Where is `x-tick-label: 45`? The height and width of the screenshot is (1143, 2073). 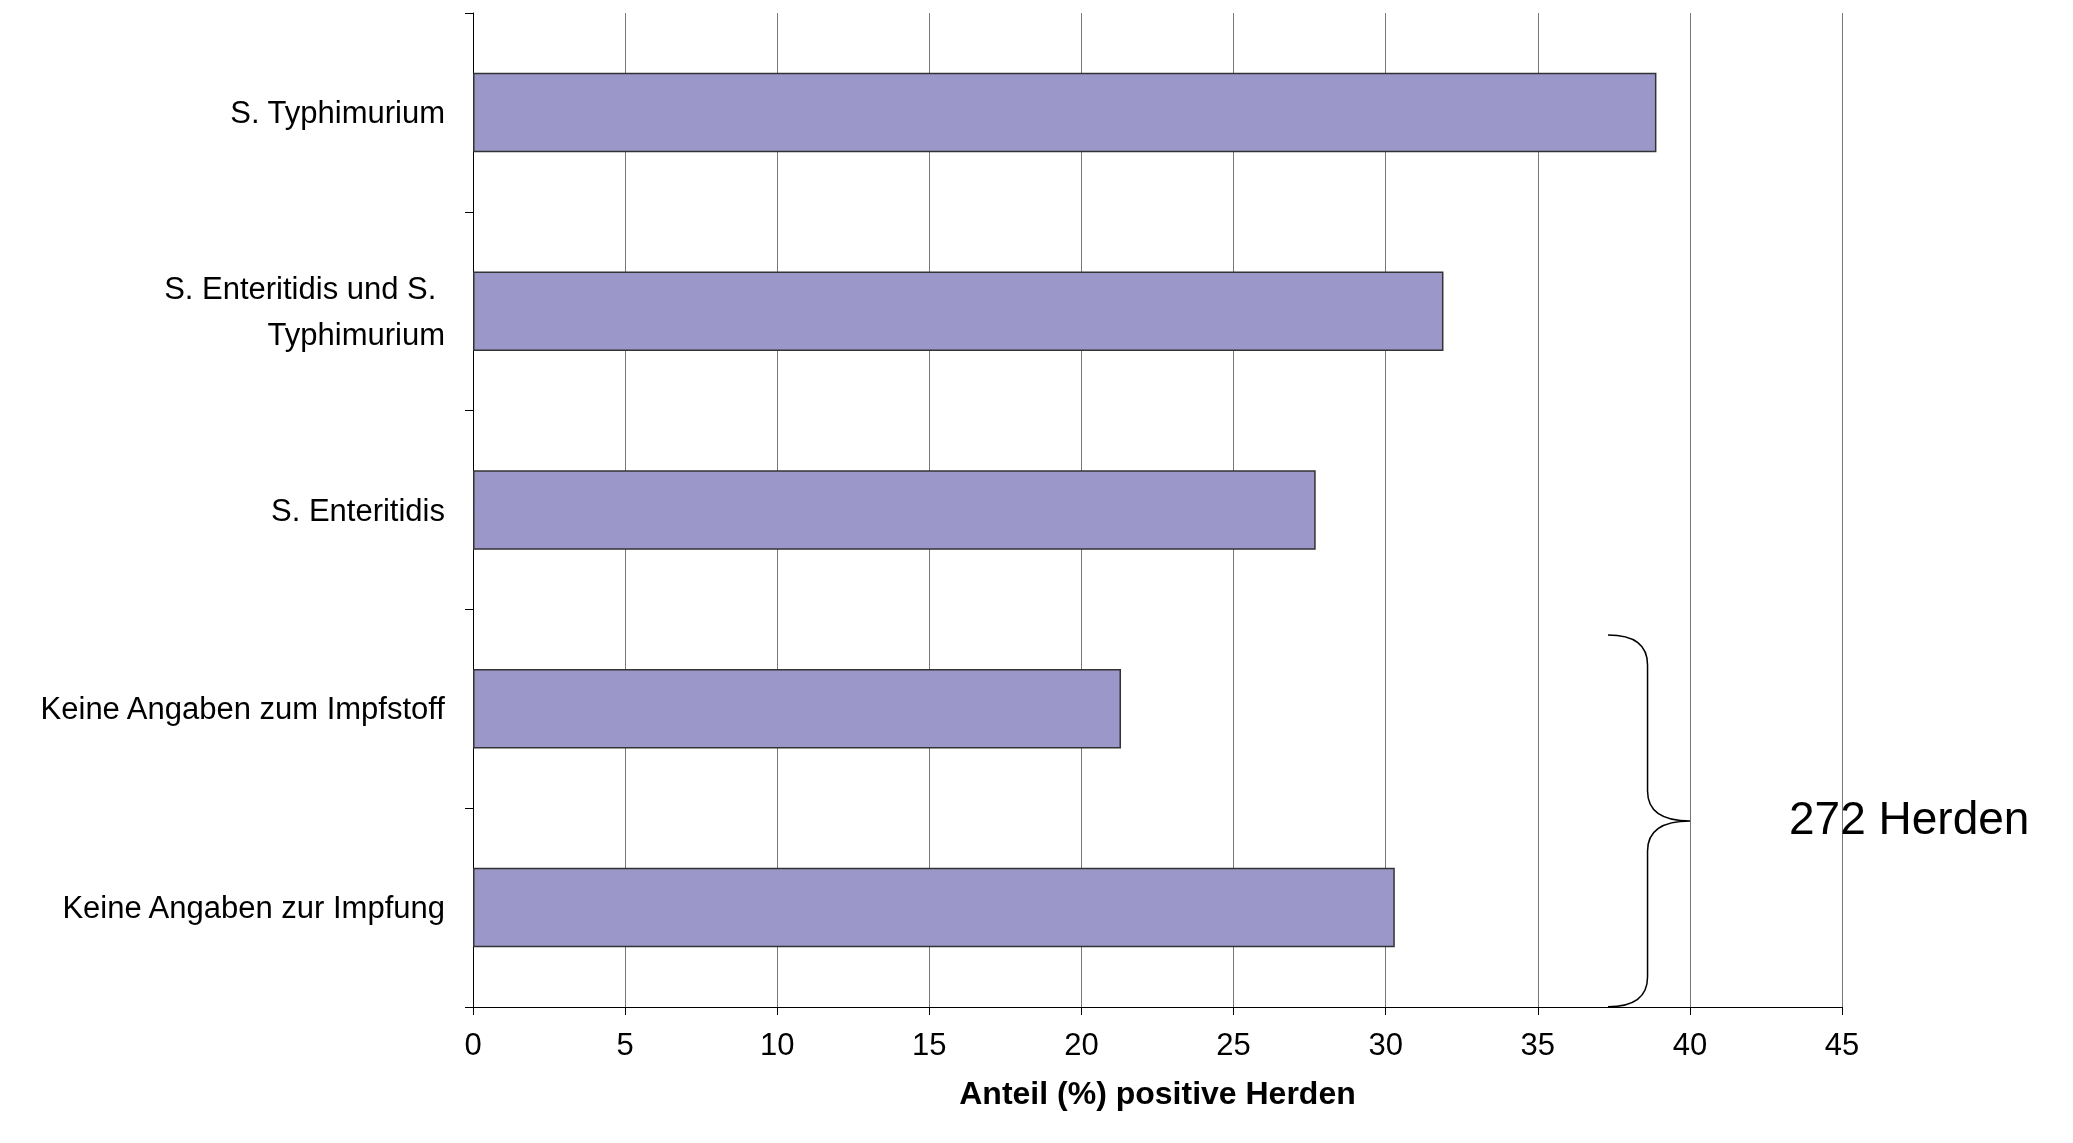 x-tick-label: 45 is located at coordinates (1842, 1044).